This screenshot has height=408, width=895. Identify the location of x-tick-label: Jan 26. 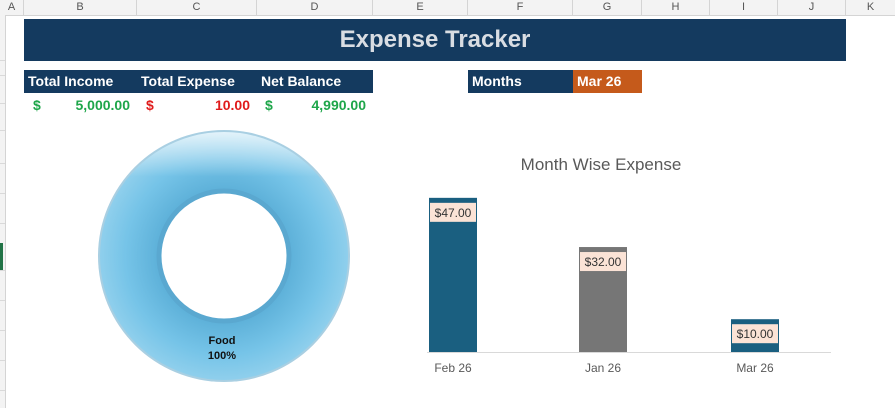
(603, 368).